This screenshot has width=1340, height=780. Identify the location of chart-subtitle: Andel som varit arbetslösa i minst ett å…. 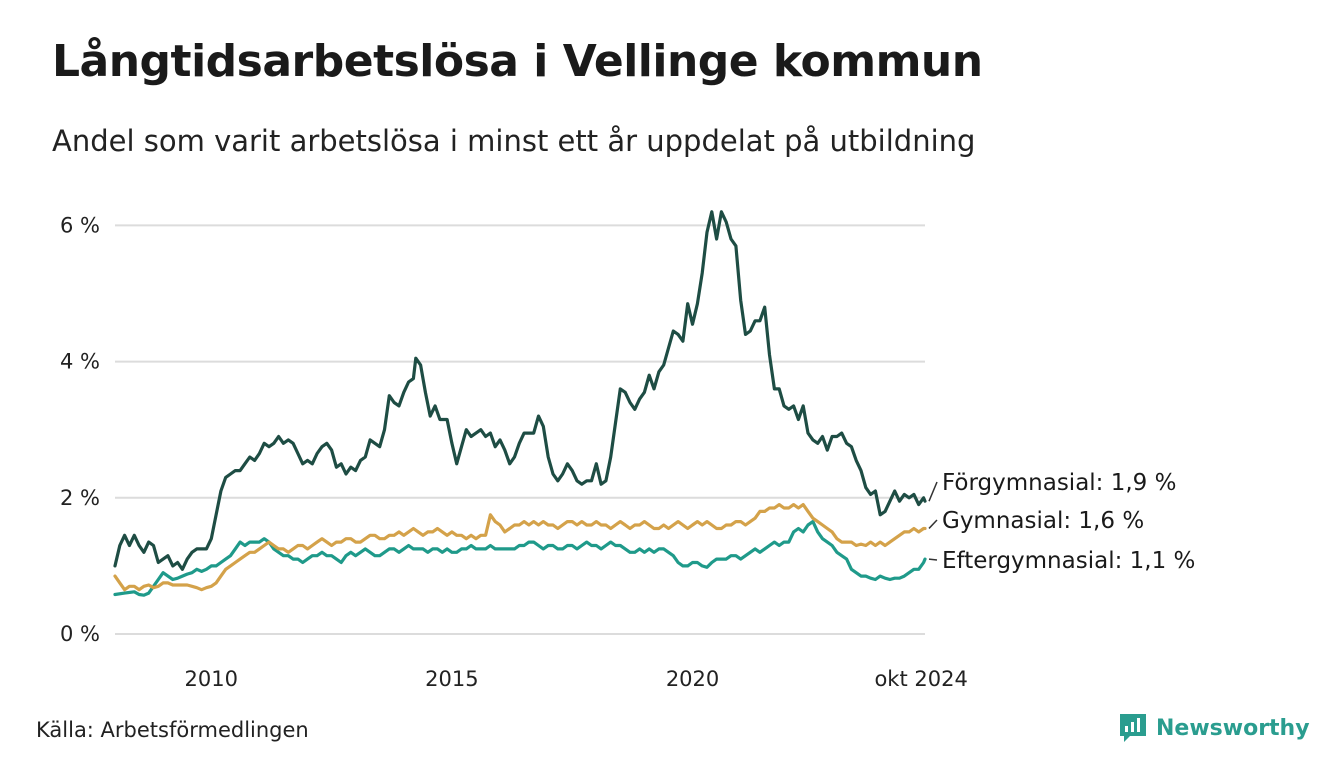
(514, 141).